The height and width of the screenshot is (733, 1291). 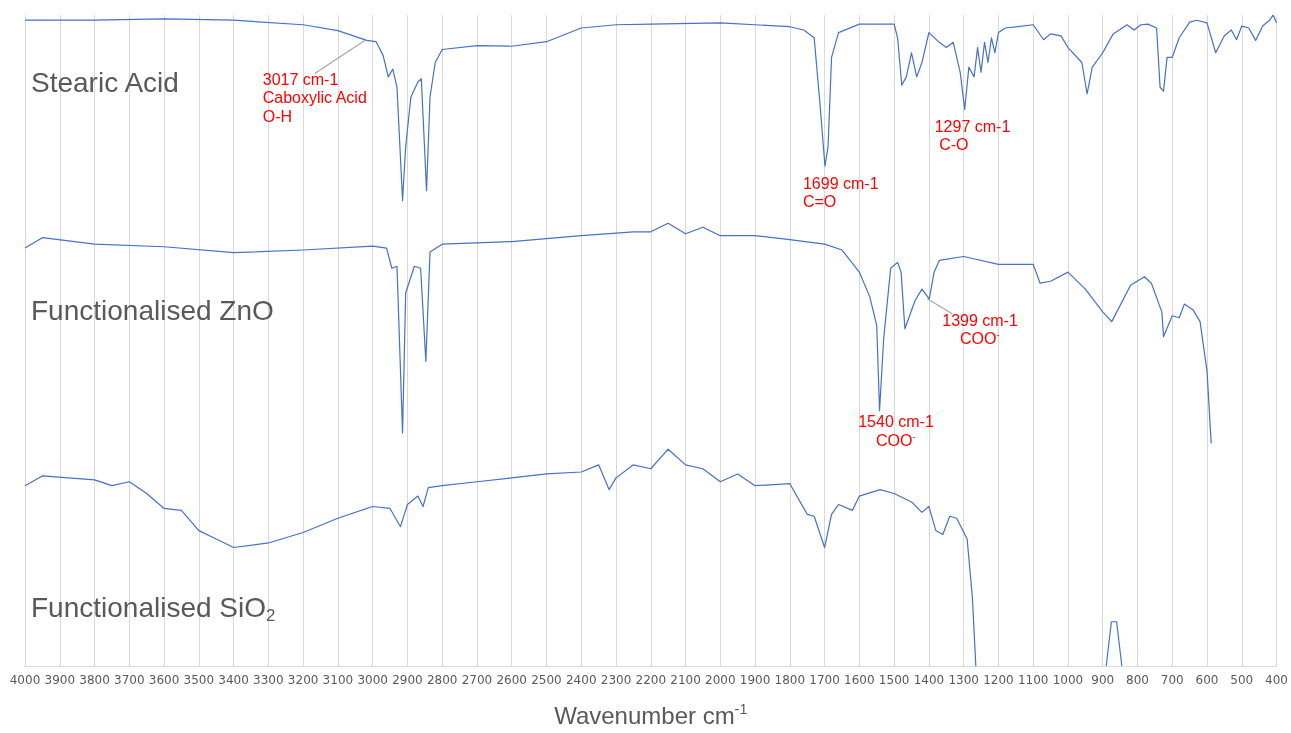 What do you see at coordinates (372, 680) in the screenshot?
I see `x-tick-label: 3000` at bounding box center [372, 680].